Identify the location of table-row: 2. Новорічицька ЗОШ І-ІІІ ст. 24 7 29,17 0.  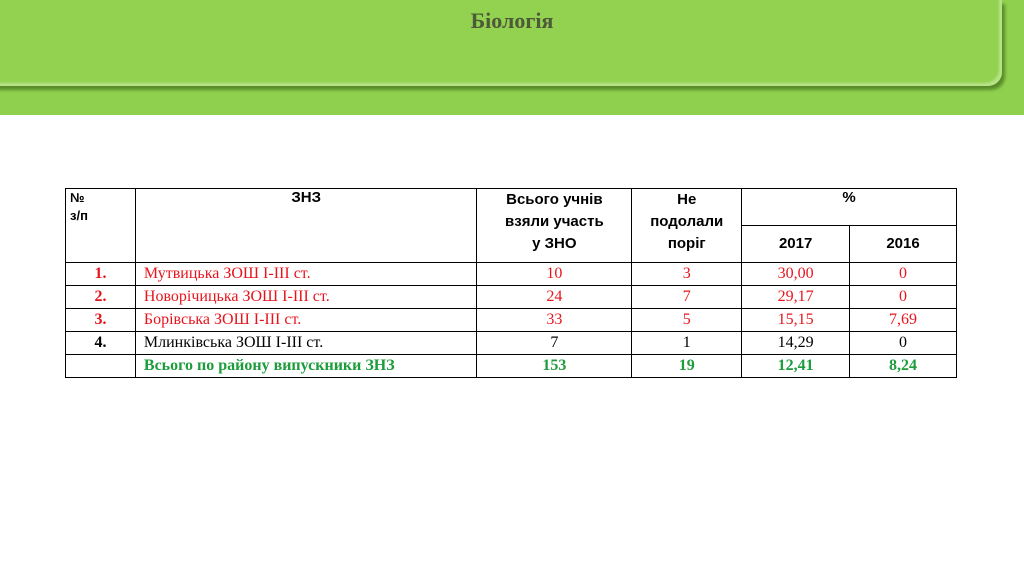
(511, 297).